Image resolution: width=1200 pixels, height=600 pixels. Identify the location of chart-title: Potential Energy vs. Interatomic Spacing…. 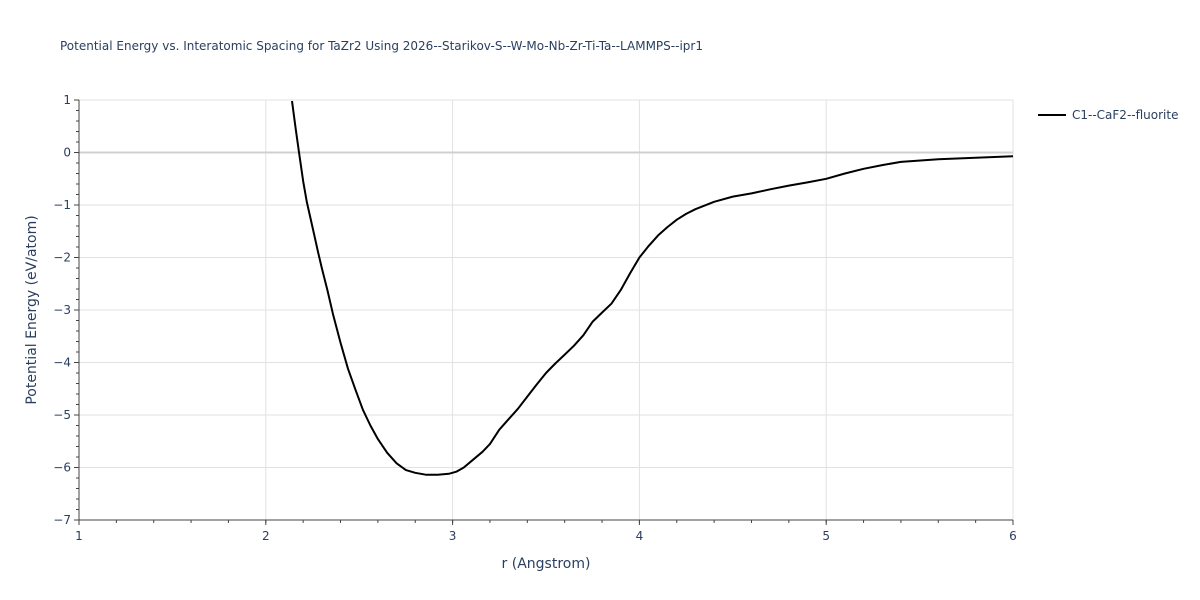
(381, 46).